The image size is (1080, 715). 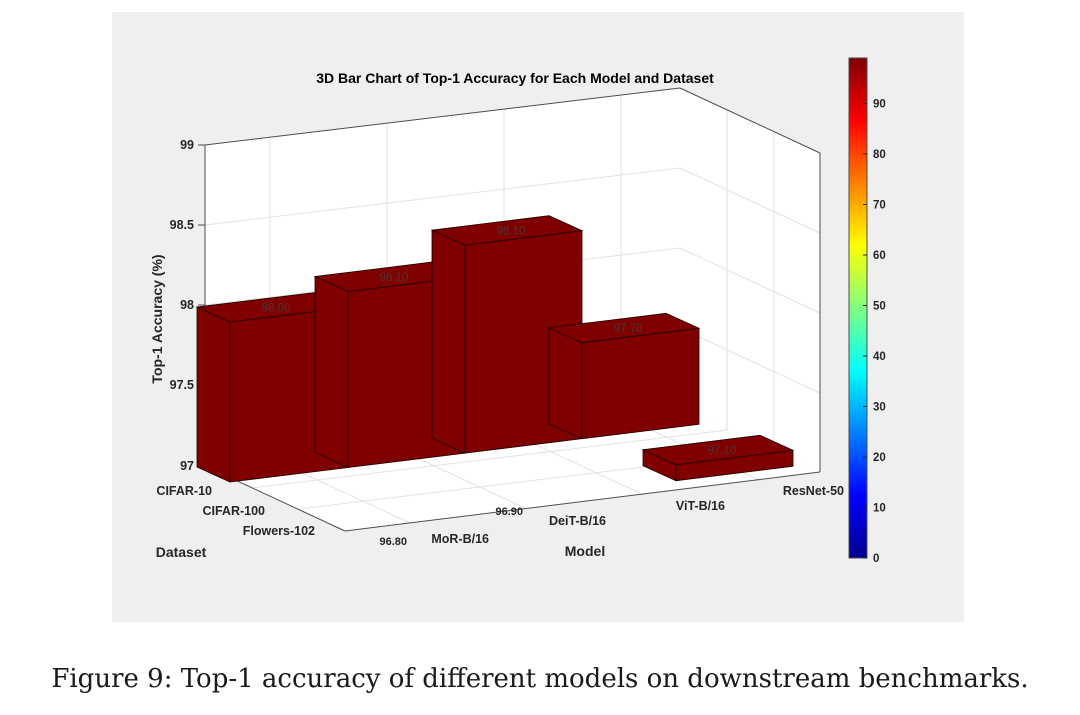 I want to click on z-tick-label: 97.5, so click(x=182, y=385).